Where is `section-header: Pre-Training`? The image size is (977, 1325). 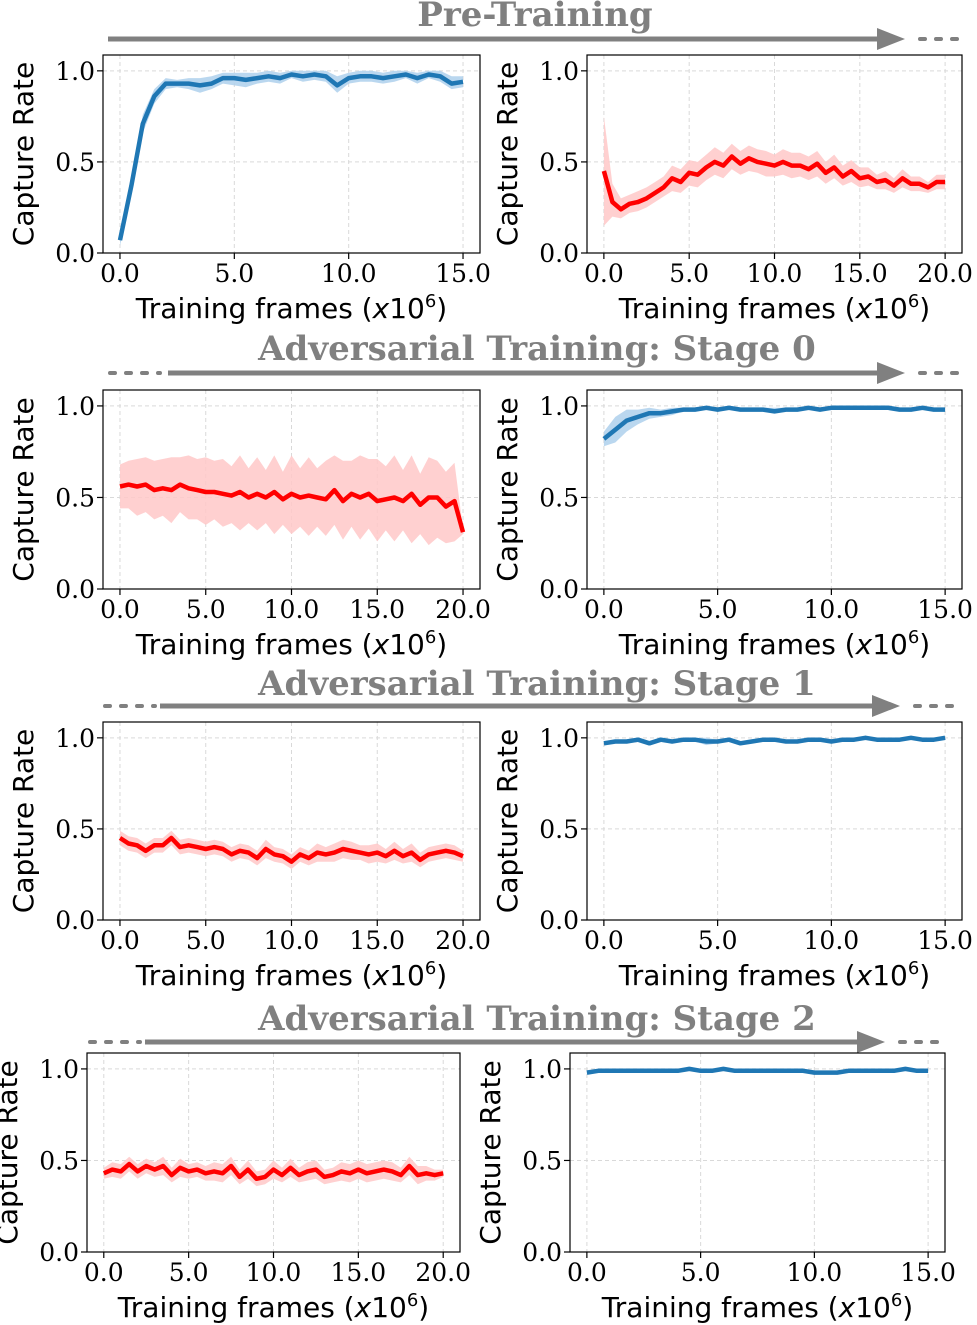 section-header: Pre-Training is located at coordinates (537, 25).